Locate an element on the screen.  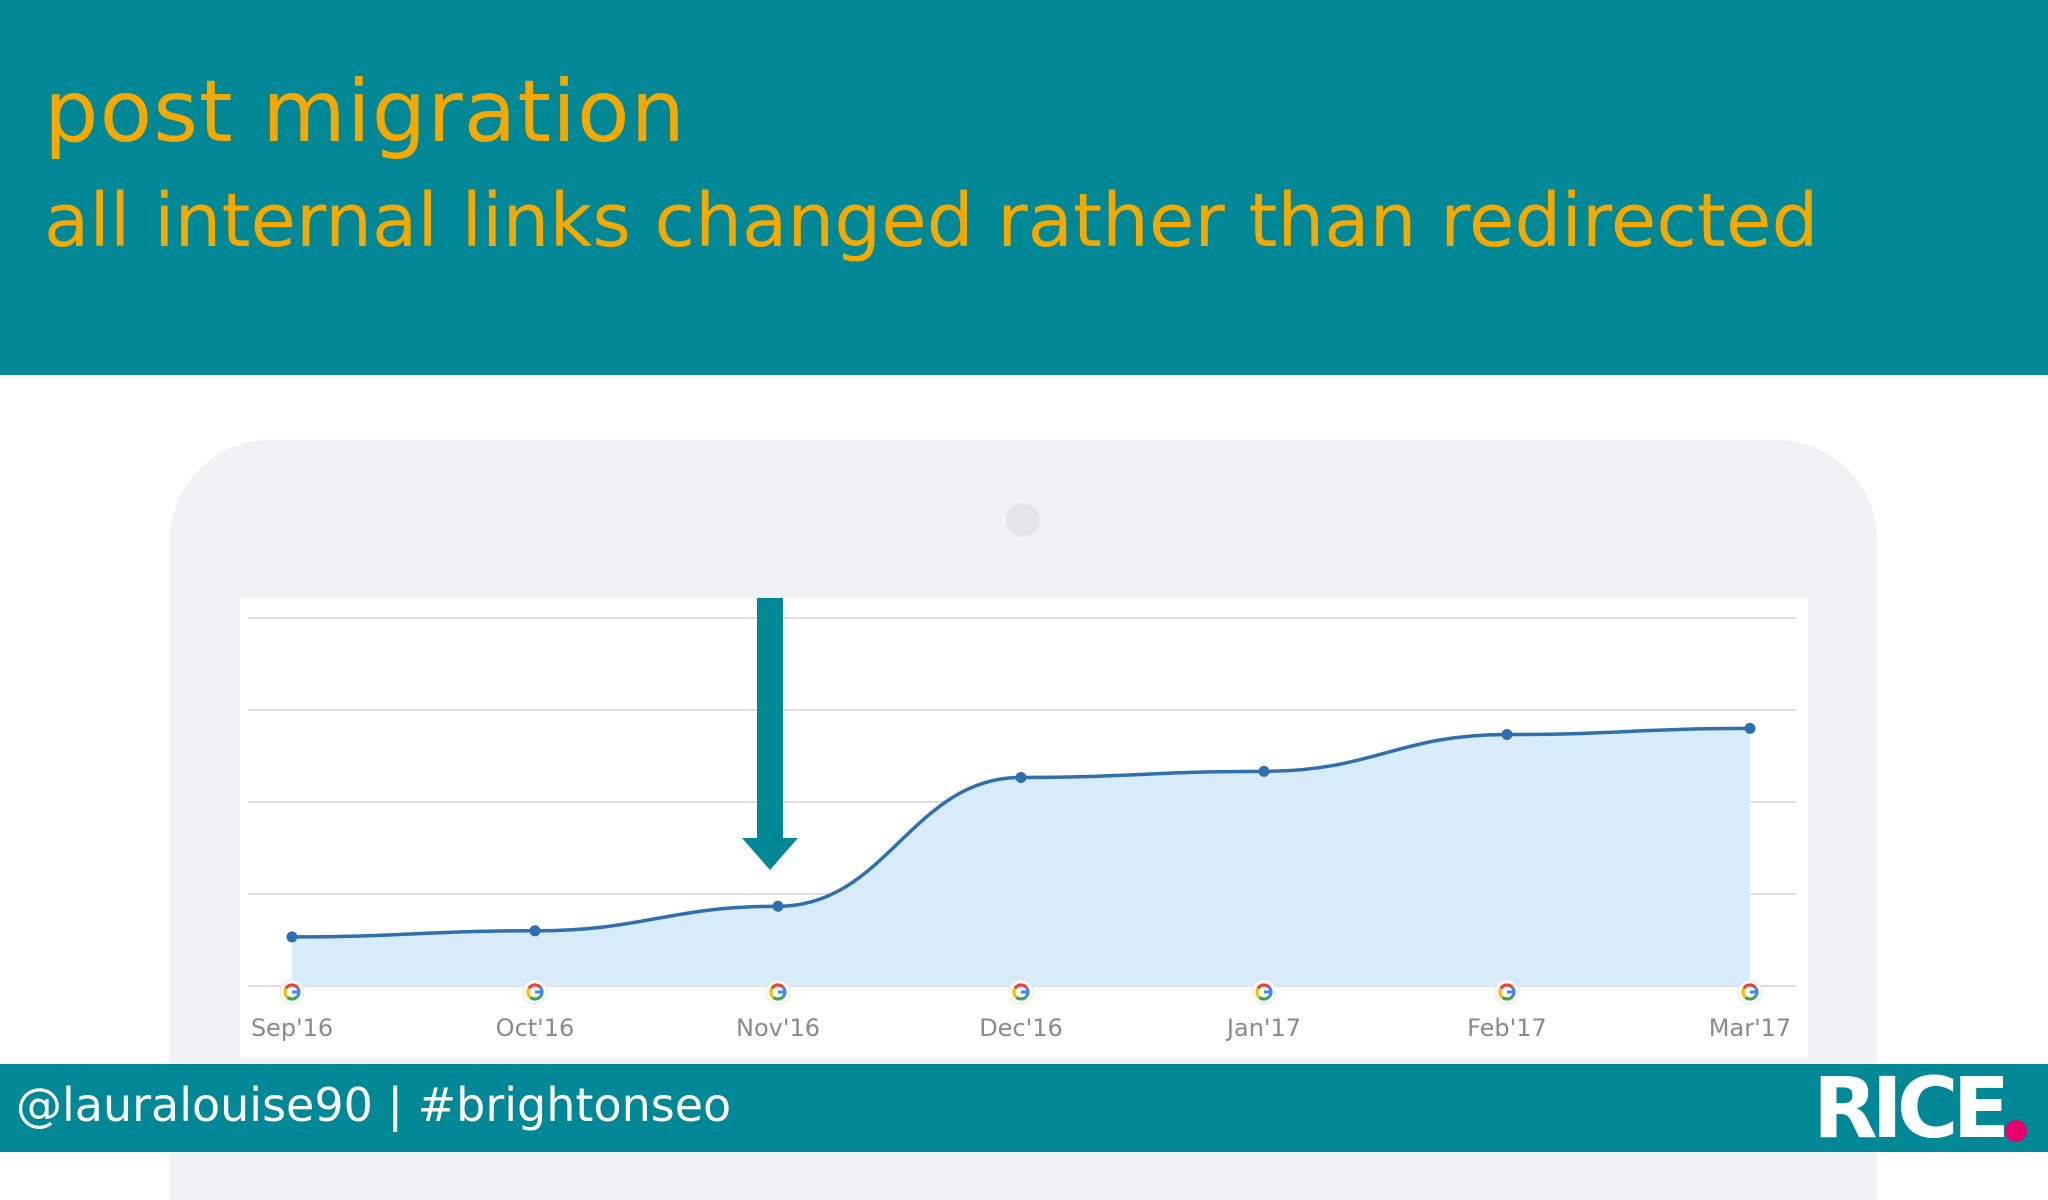
x-tick-label: Dec'16 is located at coordinates (1021, 1028).